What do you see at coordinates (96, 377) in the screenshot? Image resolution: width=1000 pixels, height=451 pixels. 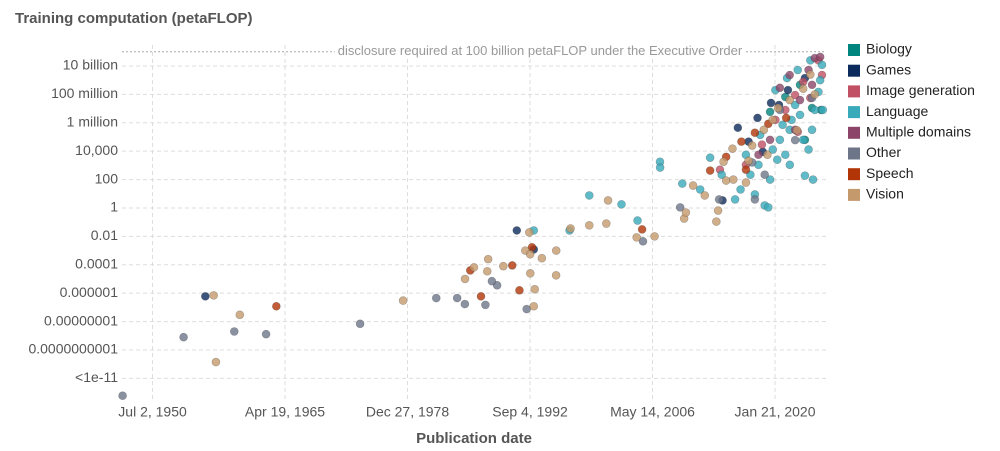 I see `y-tick-label: <1e-11` at bounding box center [96, 377].